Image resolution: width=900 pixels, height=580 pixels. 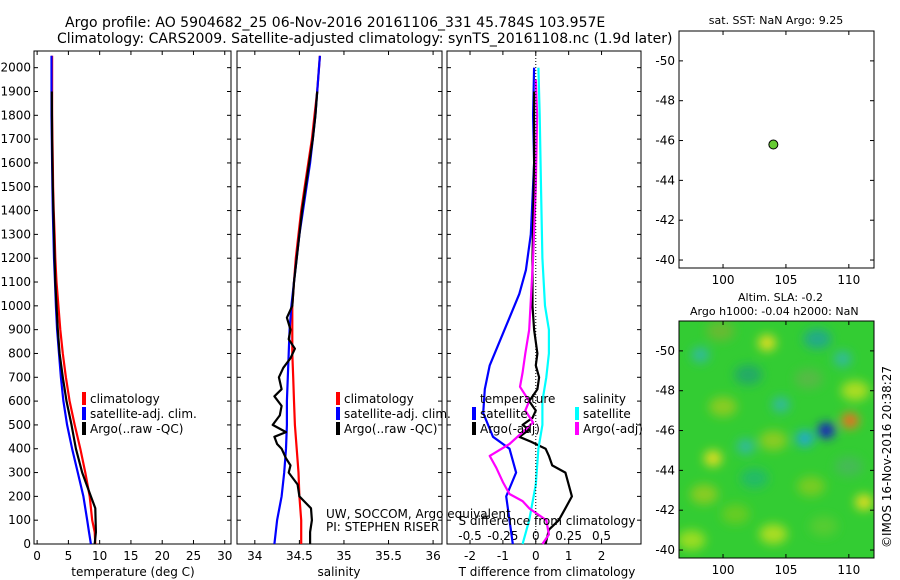 What do you see at coordinates (125, 399) in the screenshot?
I see `legend-label-climatology: climatology` at bounding box center [125, 399].